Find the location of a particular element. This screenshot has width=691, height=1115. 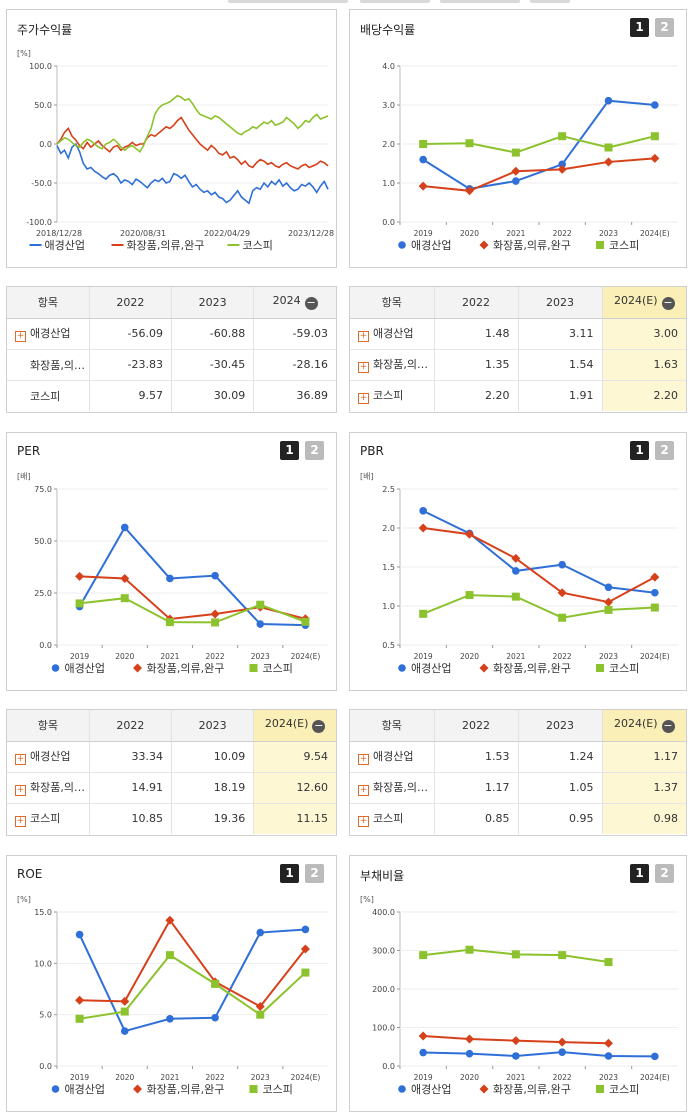

y-tick-label: 2.0 is located at coordinates (388, 144).